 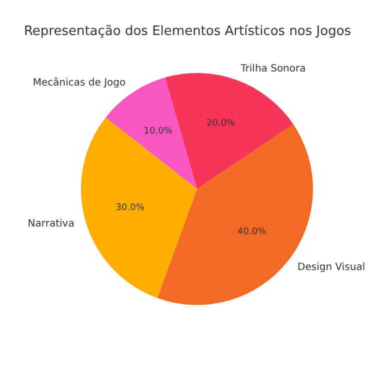 What do you see at coordinates (79, 83) in the screenshot?
I see `slice-label: Mecânicas de Jogo` at bounding box center [79, 83].